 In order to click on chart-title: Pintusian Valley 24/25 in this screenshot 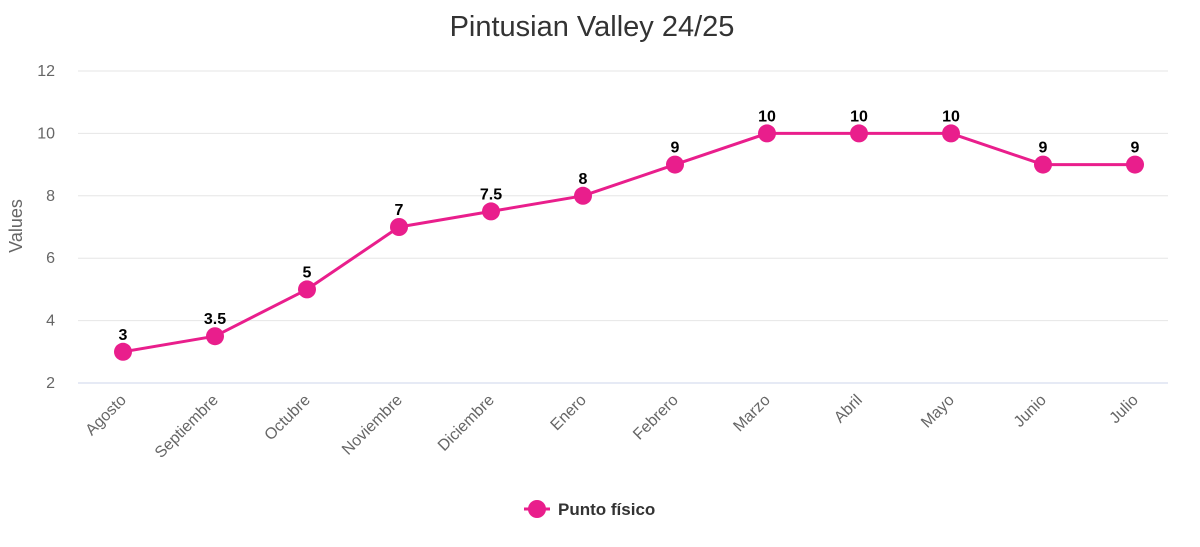, I will do `click(592, 27)`.